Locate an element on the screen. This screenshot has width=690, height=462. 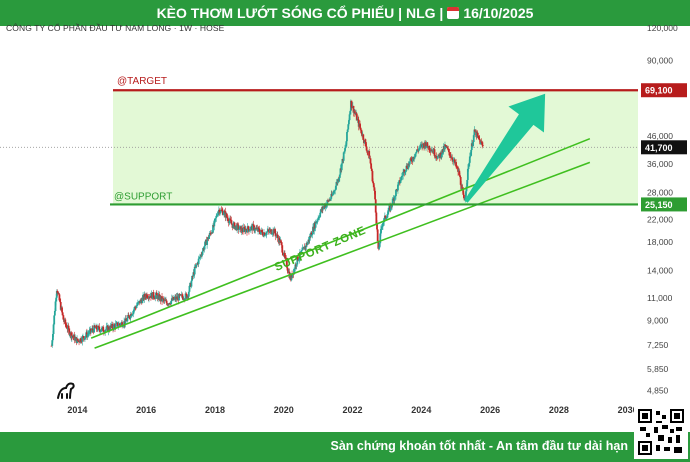
target-price-tag-text: 69,100 is located at coordinates (659, 91).